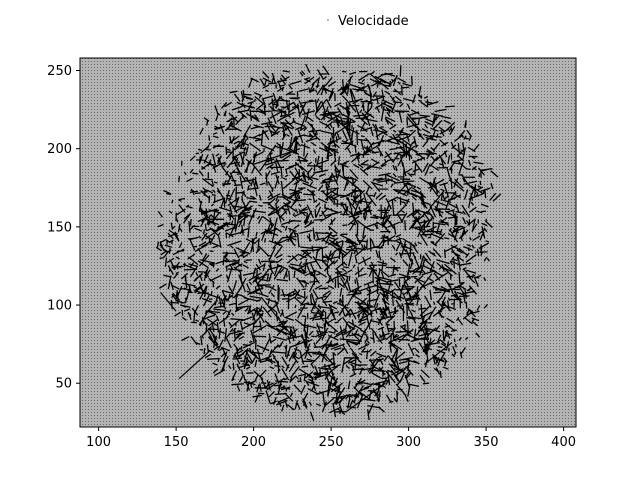 This screenshot has height=480, width=640. What do you see at coordinates (563, 442) in the screenshot?
I see `x-tick-label: 400` at bounding box center [563, 442].